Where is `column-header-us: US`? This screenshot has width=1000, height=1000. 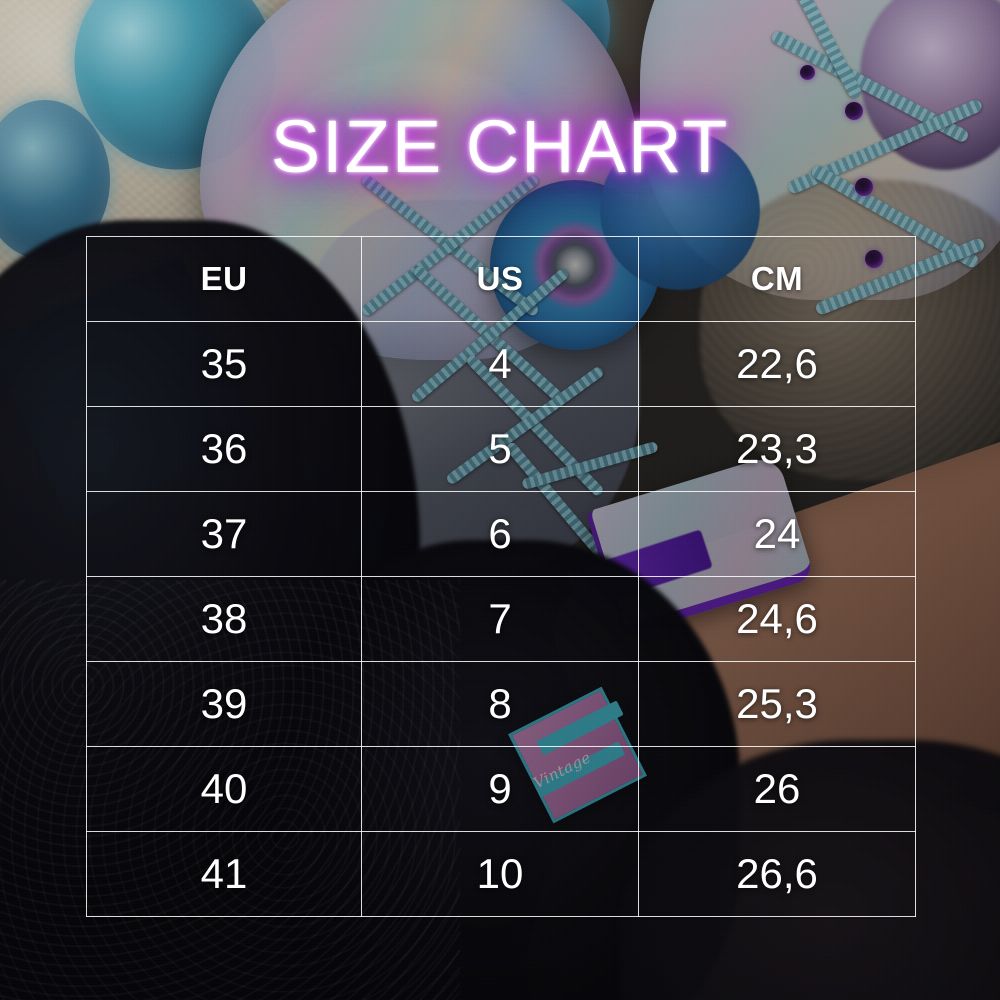 column-header-us: US is located at coordinates (500, 279).